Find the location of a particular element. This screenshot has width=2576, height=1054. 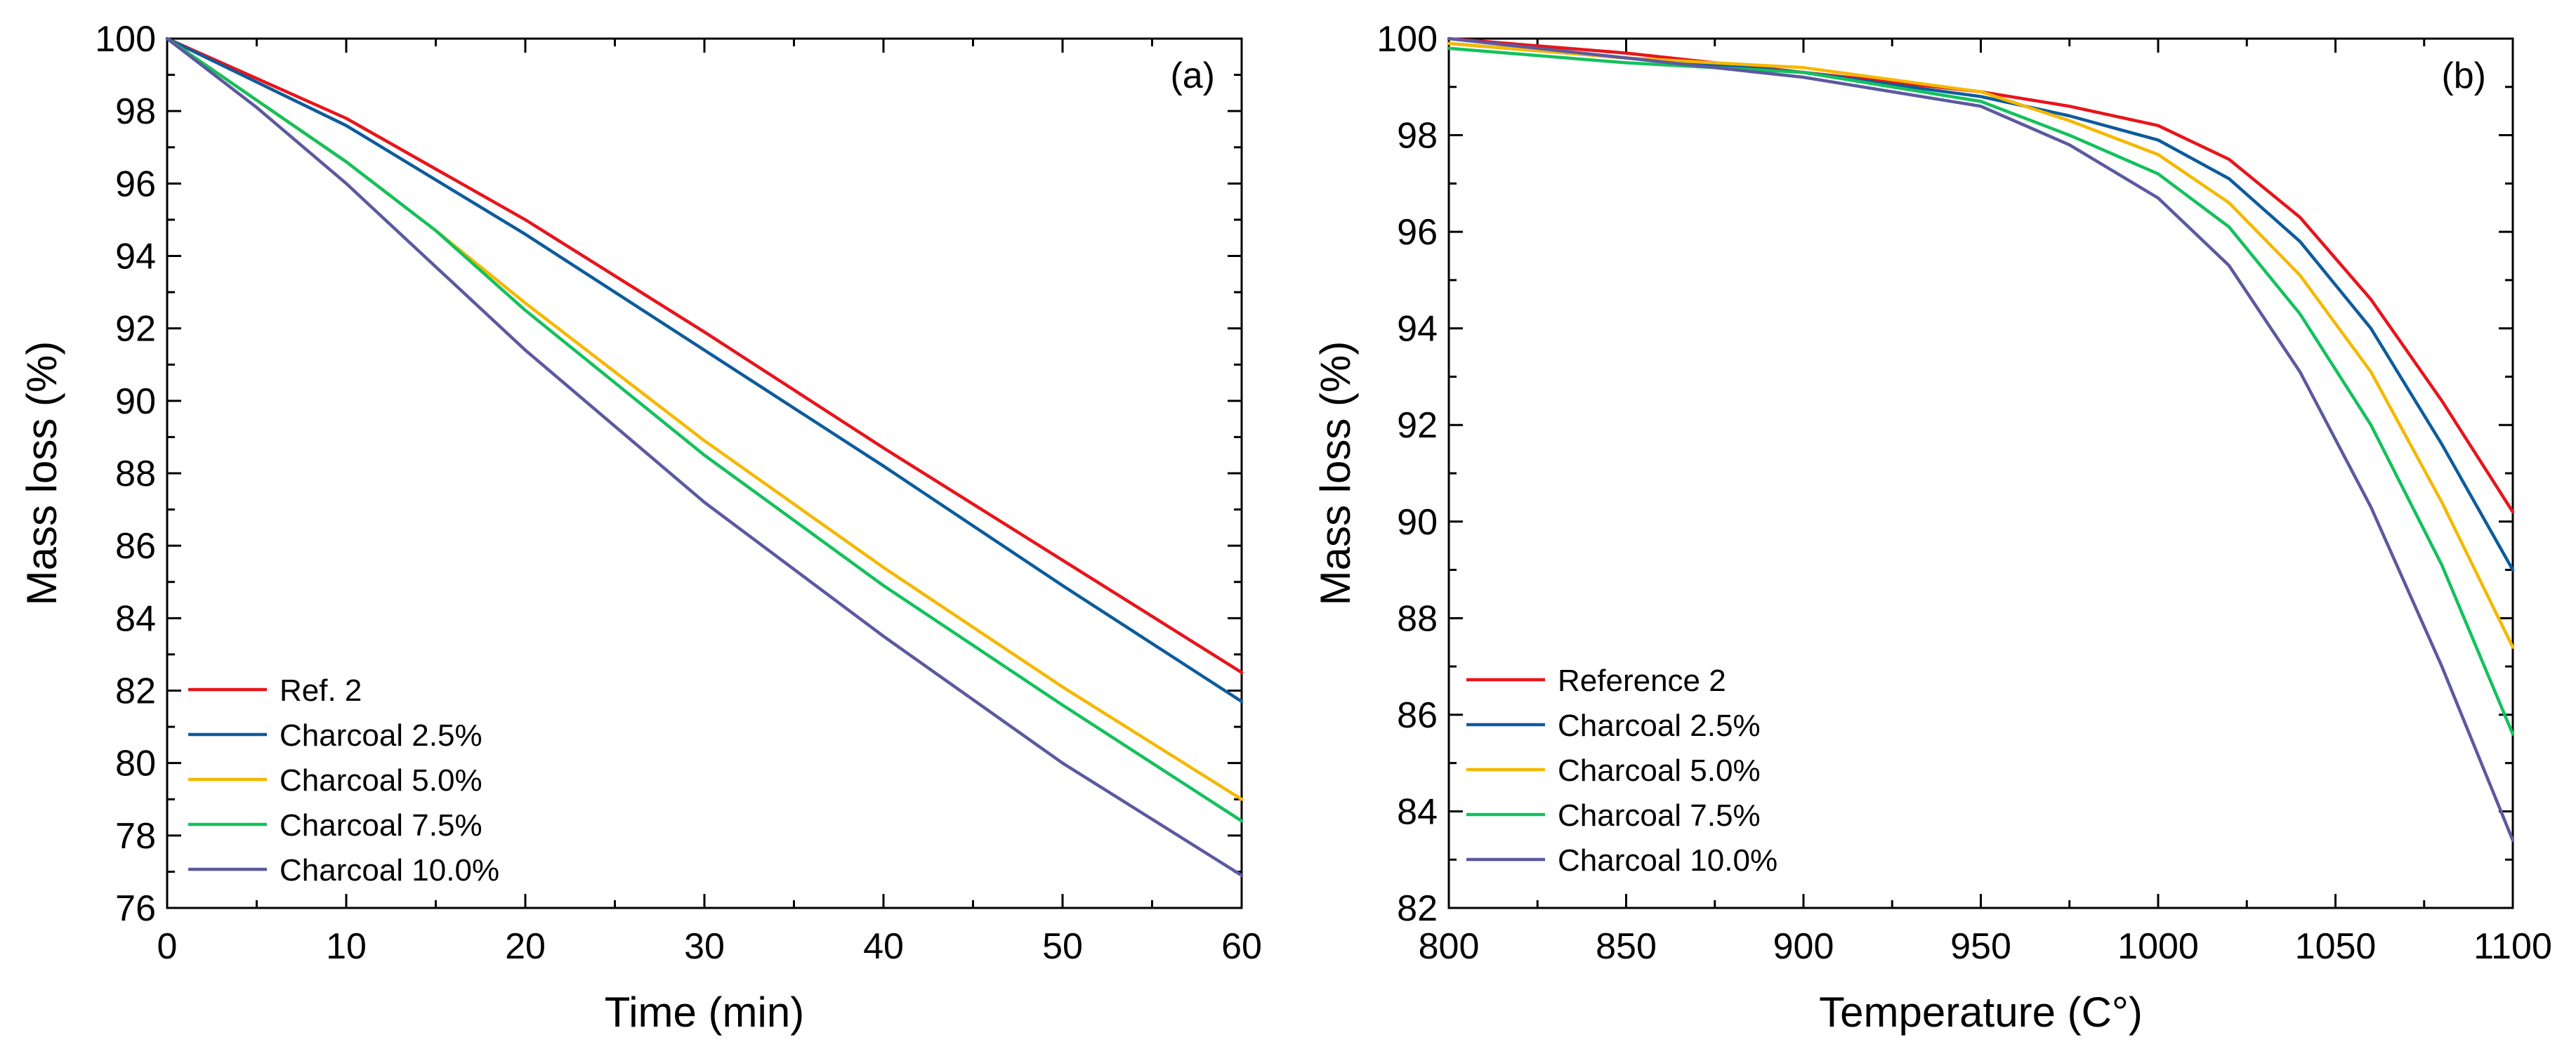

x-tick-label: 40 is located at coordinates (883, 946).